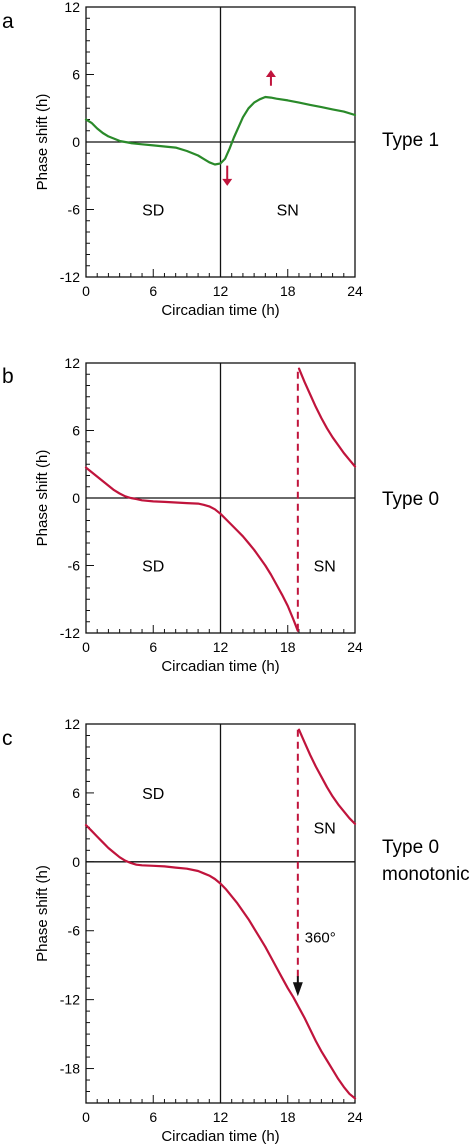  What do you see at coordinates (426, 874) in the screenshot?
I see `type-label-line2: monotonic` at bounding box center [426, 874].